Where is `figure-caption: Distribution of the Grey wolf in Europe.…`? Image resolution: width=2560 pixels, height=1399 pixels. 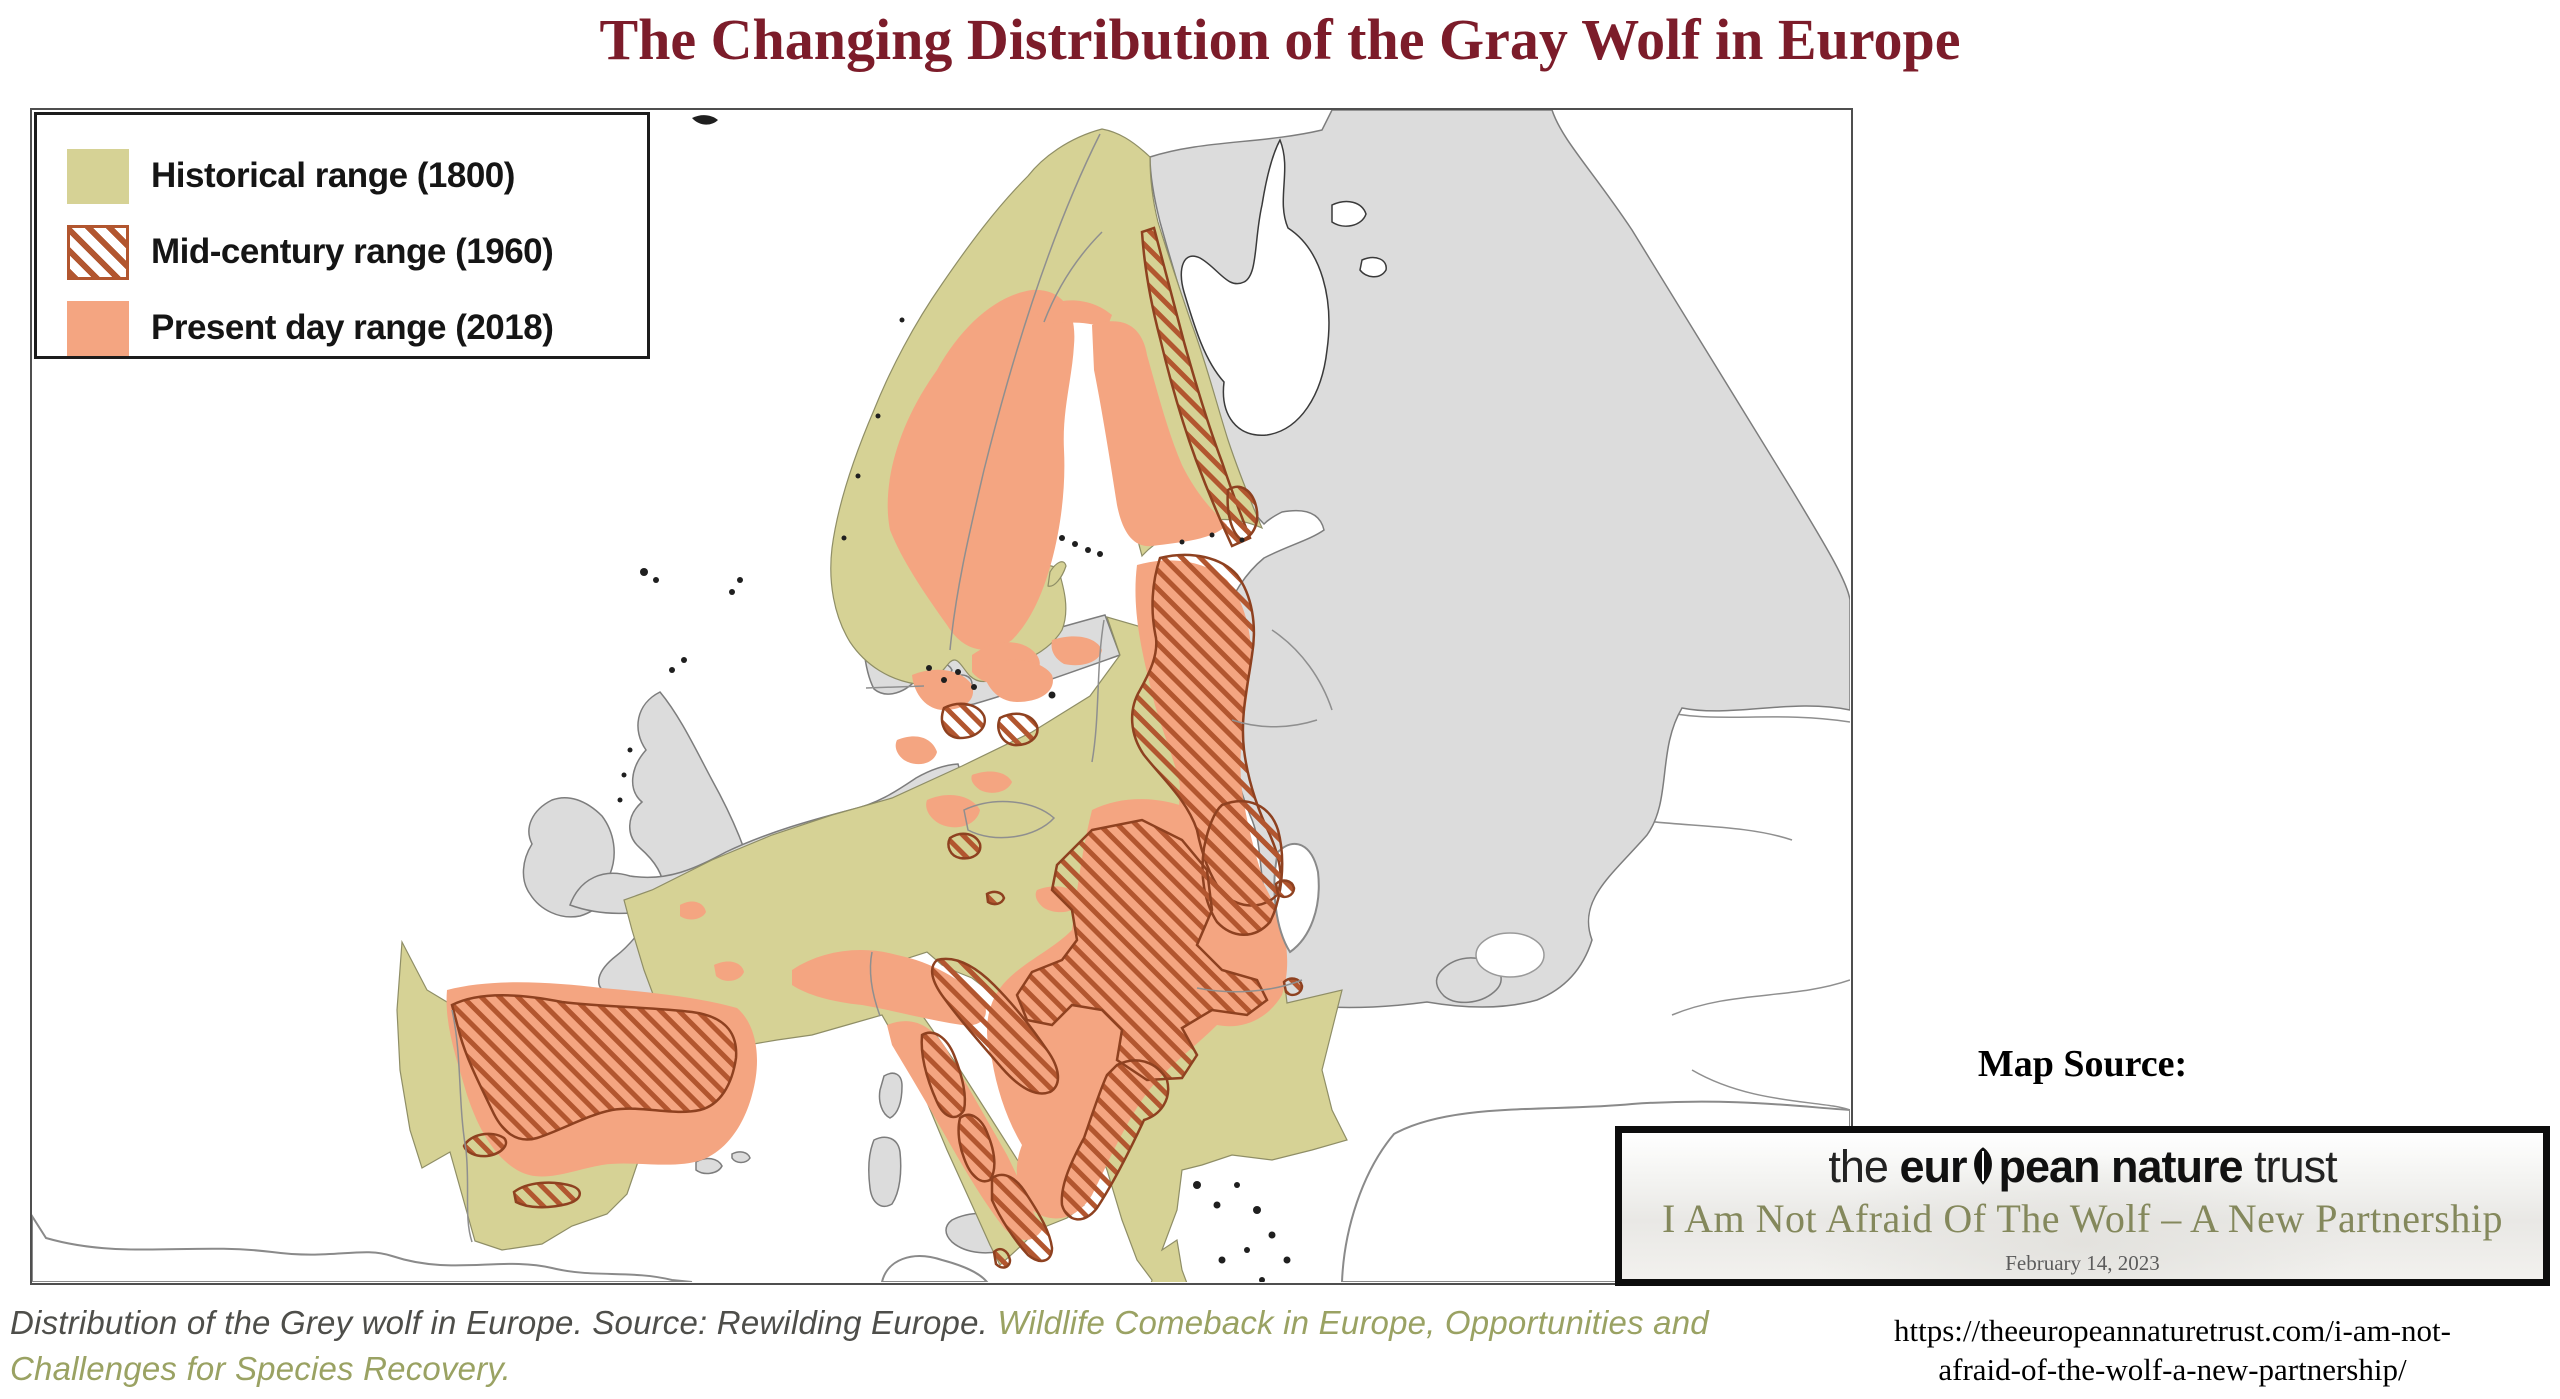
figure-caption: Distribution of the Grey wolf in Europe.… is located at coordinates (895, 1345).